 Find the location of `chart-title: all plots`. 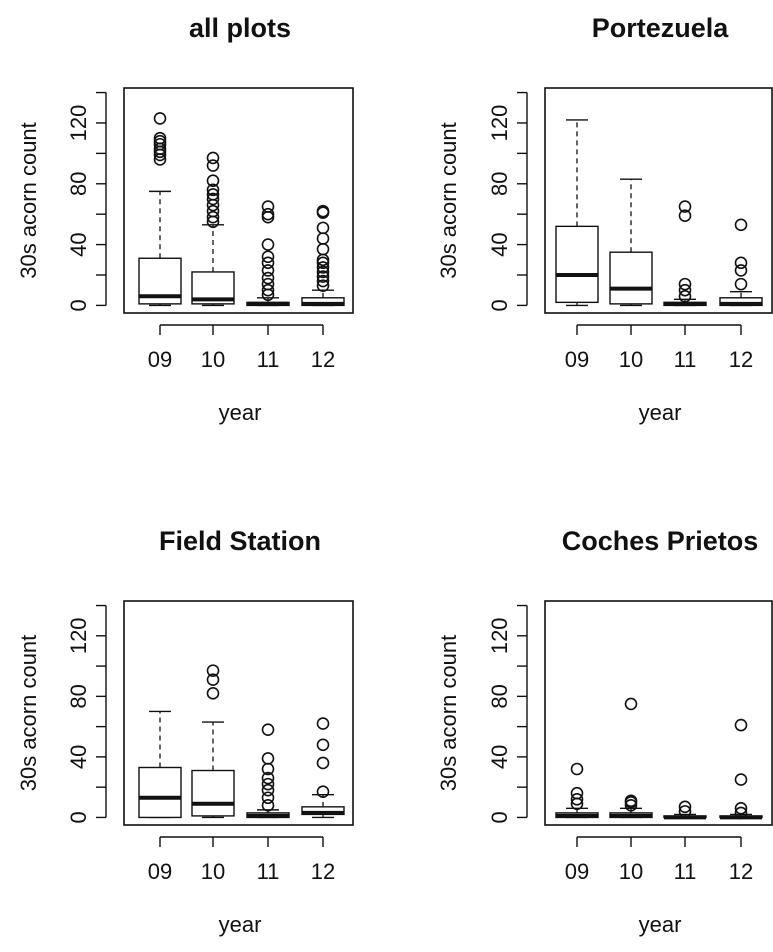

chart-title: all plots is located at coordinates (240, 28).